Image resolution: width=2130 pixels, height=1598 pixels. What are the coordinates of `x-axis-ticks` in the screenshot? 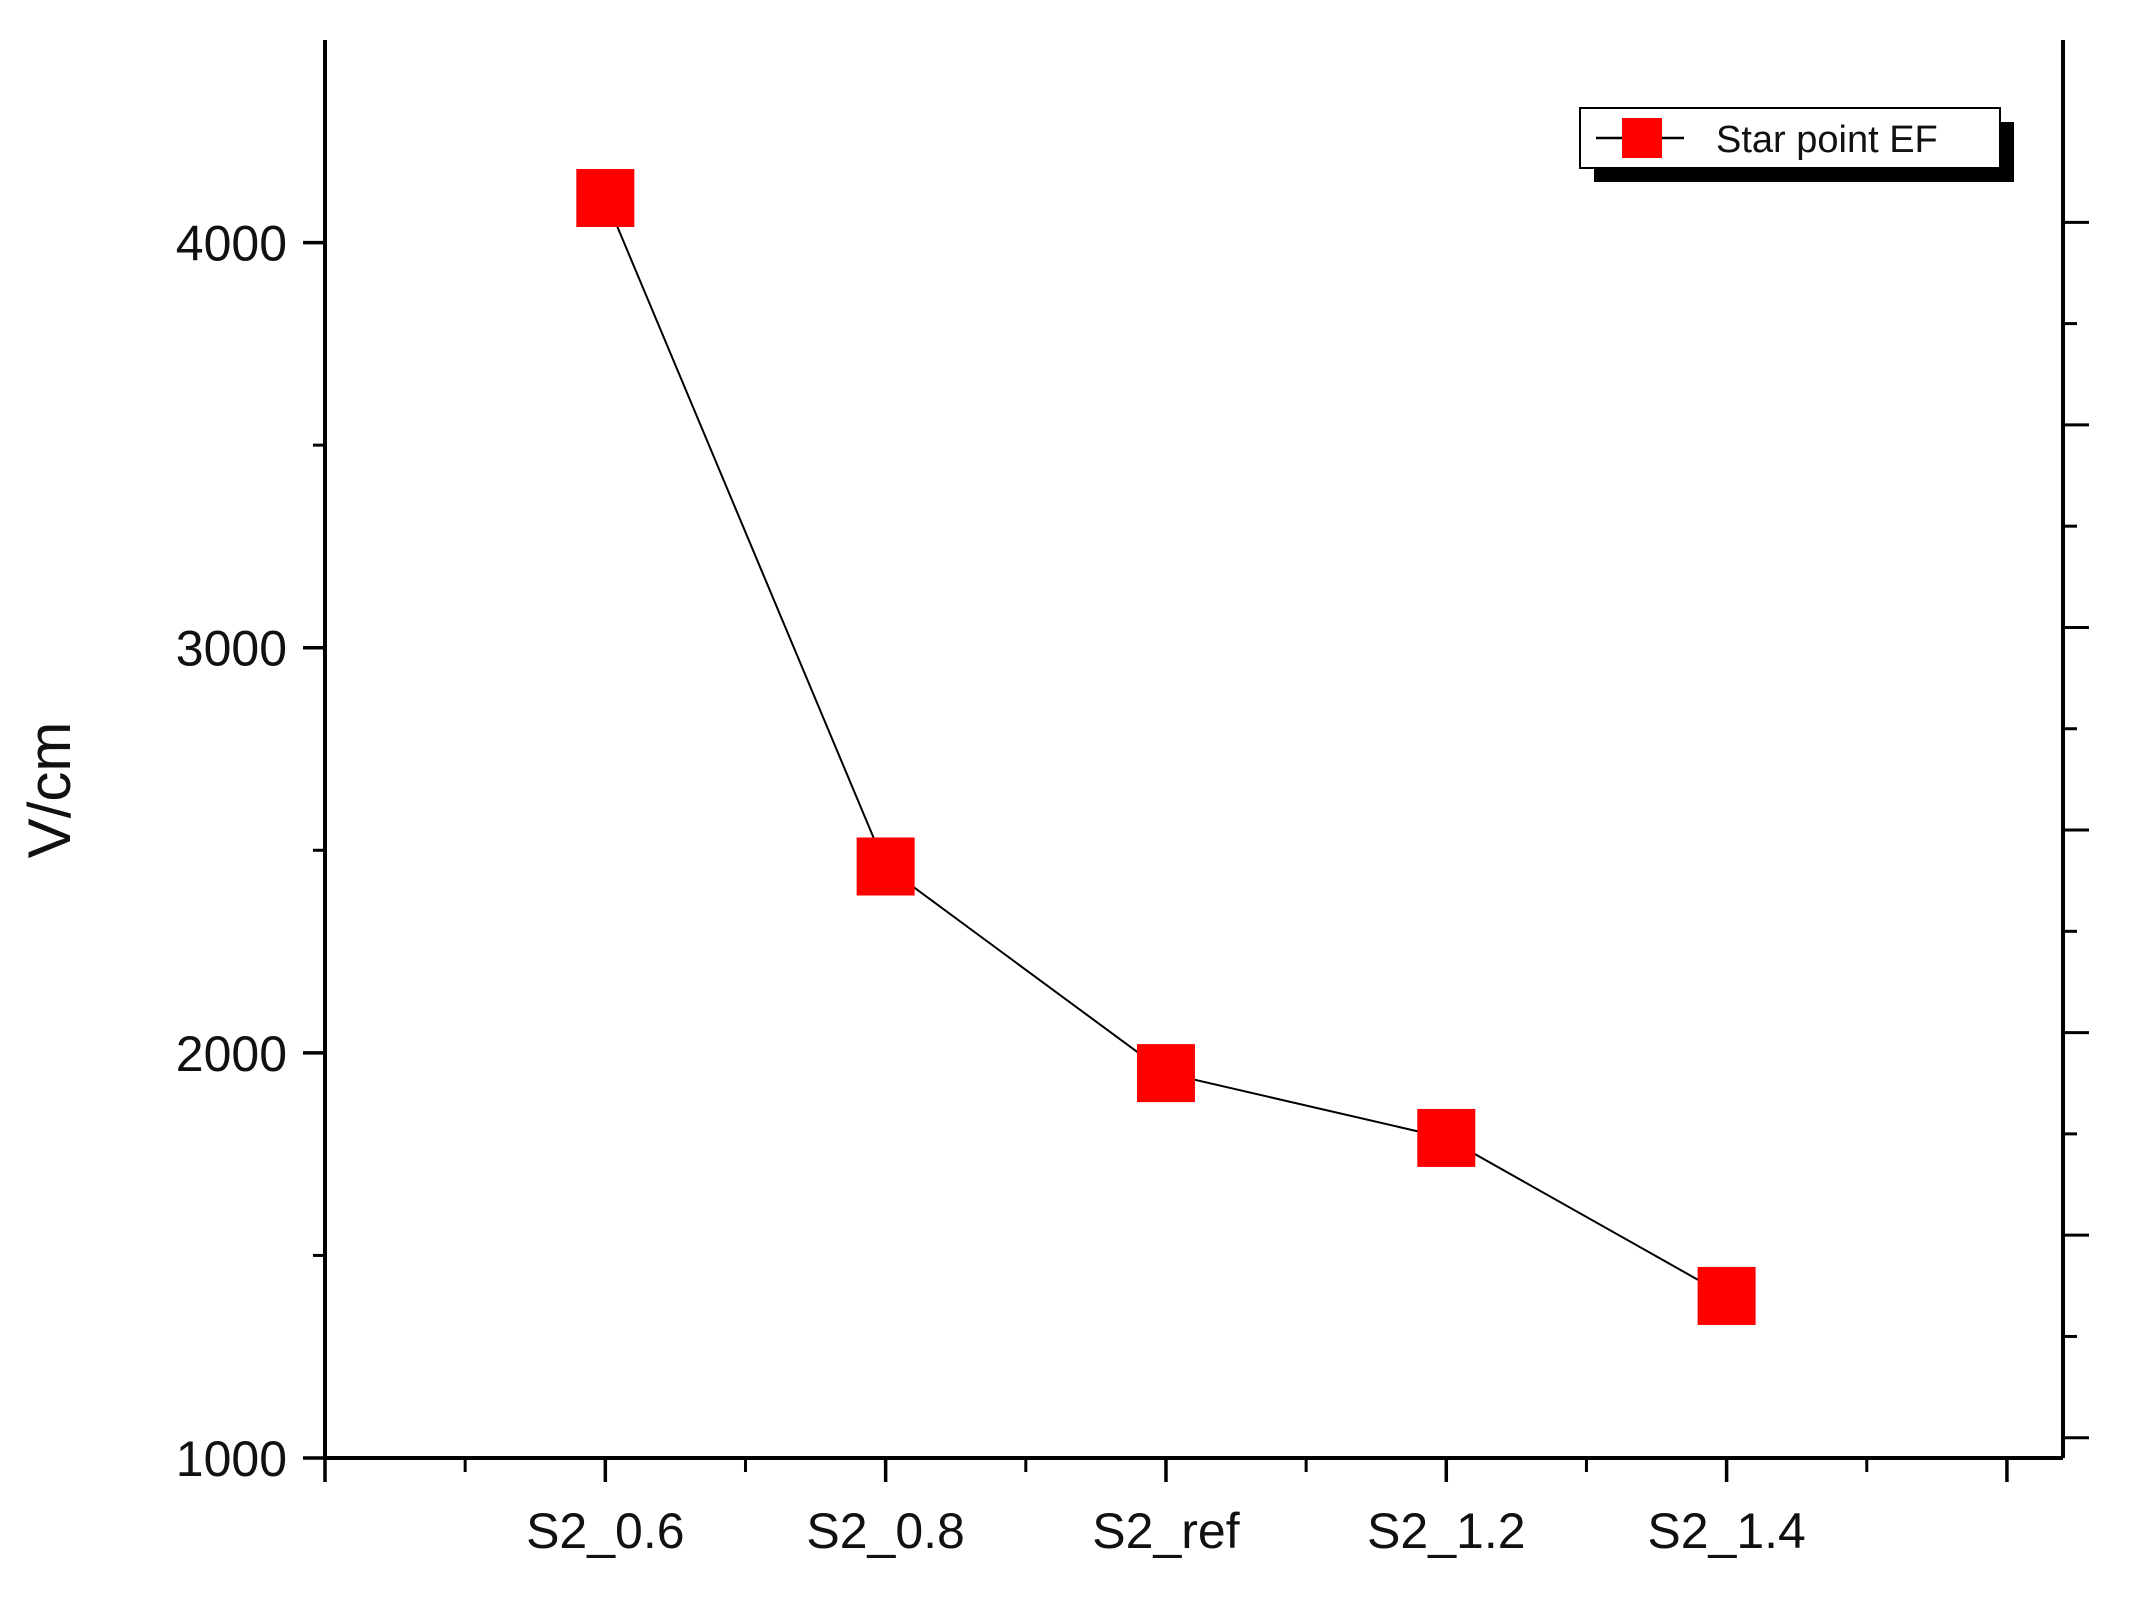 It's located at (1166, 1470).